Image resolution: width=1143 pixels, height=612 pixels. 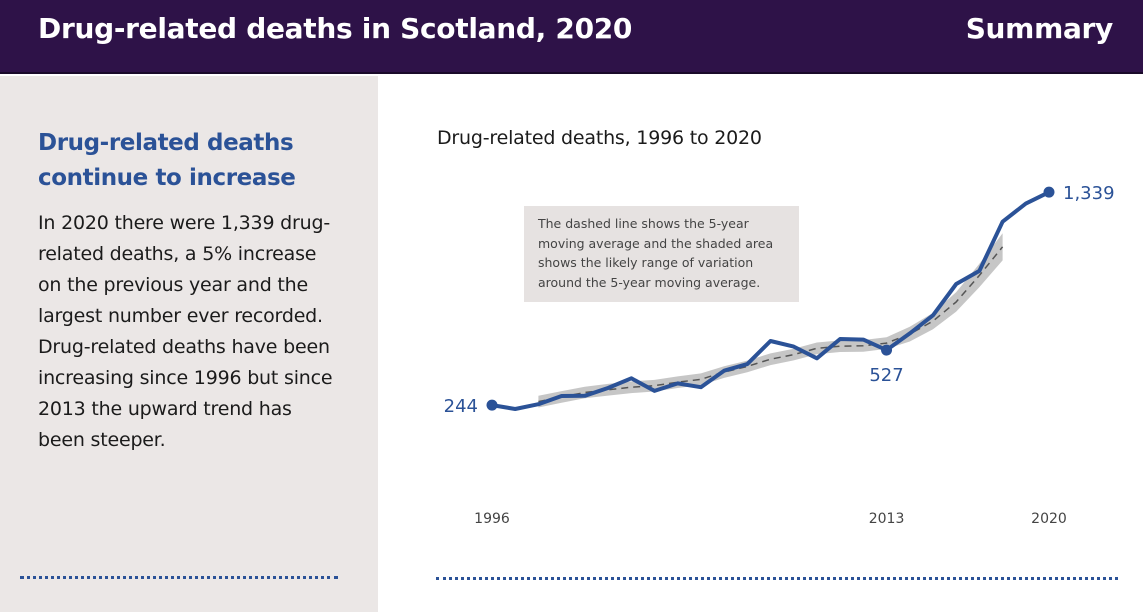 I want to click on marker-1996, so click(x=492, y=405).